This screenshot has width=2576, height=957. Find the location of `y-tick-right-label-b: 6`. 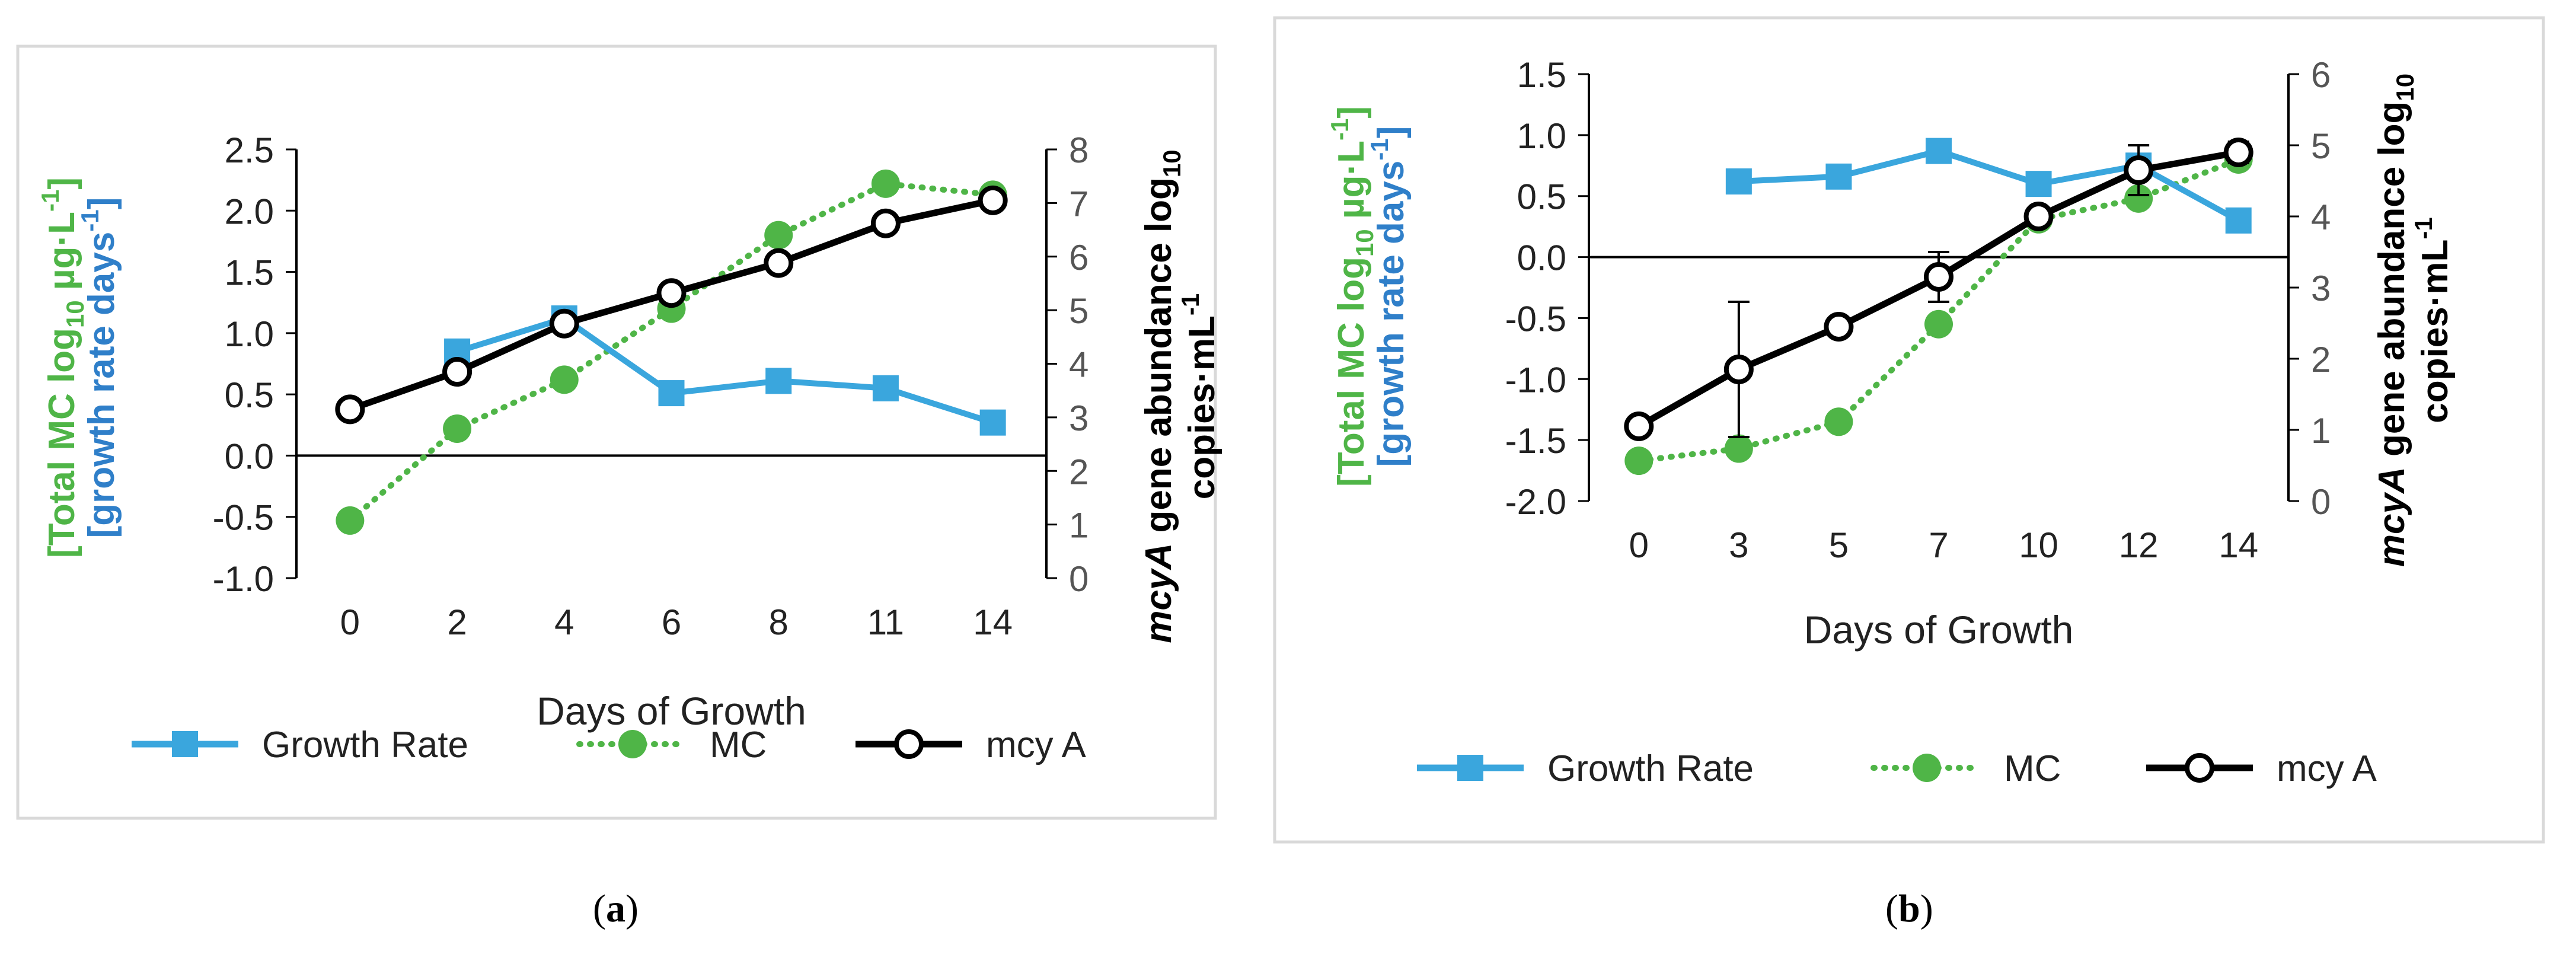

y-tick-right-label-b: 6 is located at coordinates (2321, 75).